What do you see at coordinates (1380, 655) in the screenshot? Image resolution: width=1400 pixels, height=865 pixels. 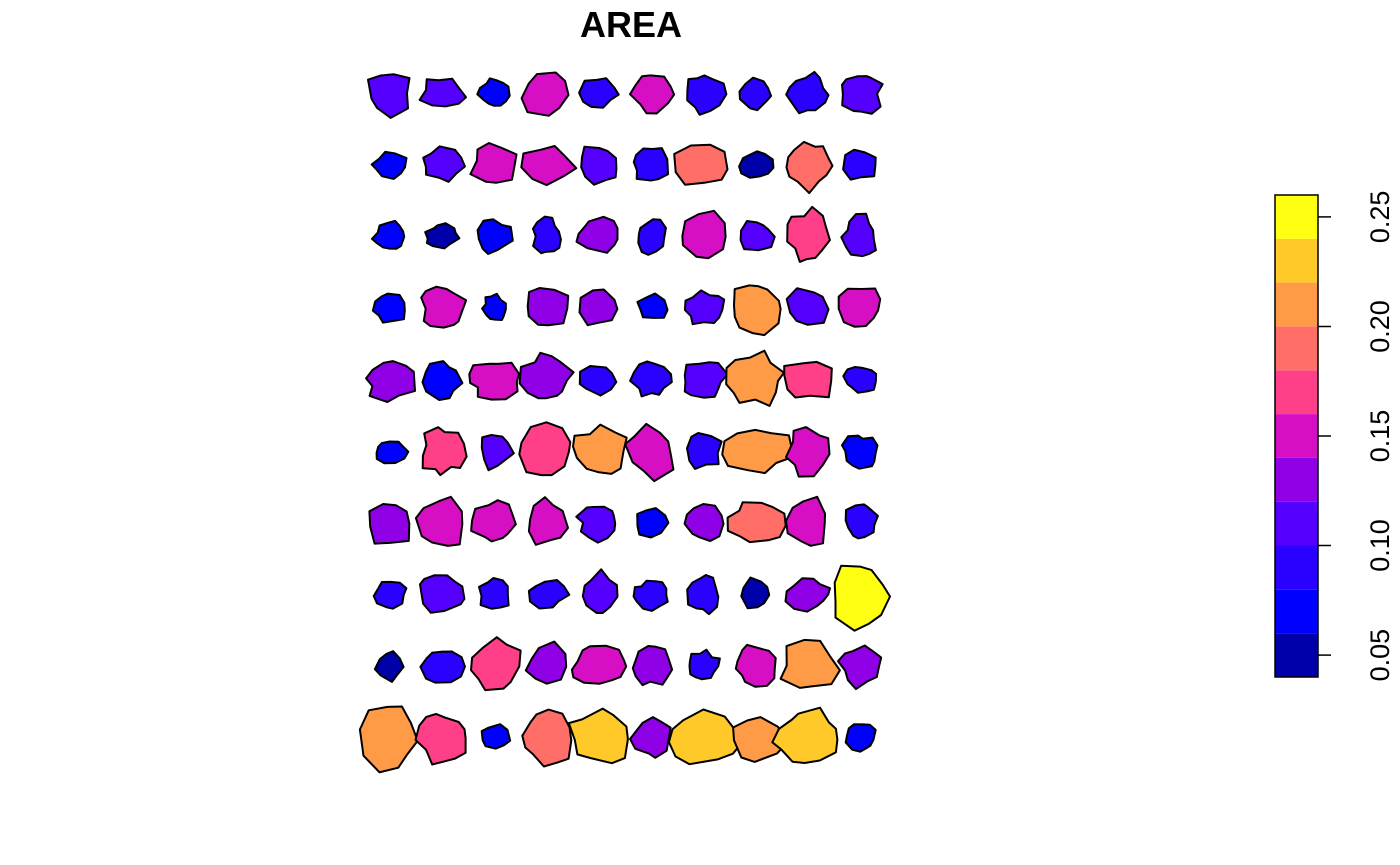 I see `legend-tick-label-1: 0.05` at bounding box center [1380, 655].